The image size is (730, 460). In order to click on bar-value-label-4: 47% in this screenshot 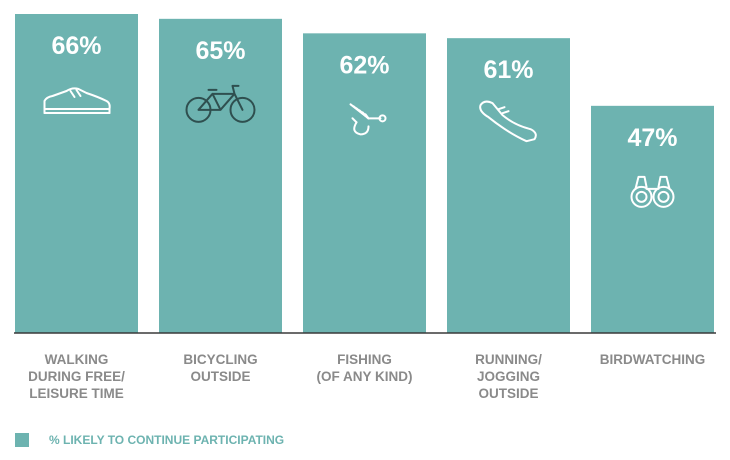, I will do `click(652, 138)`.